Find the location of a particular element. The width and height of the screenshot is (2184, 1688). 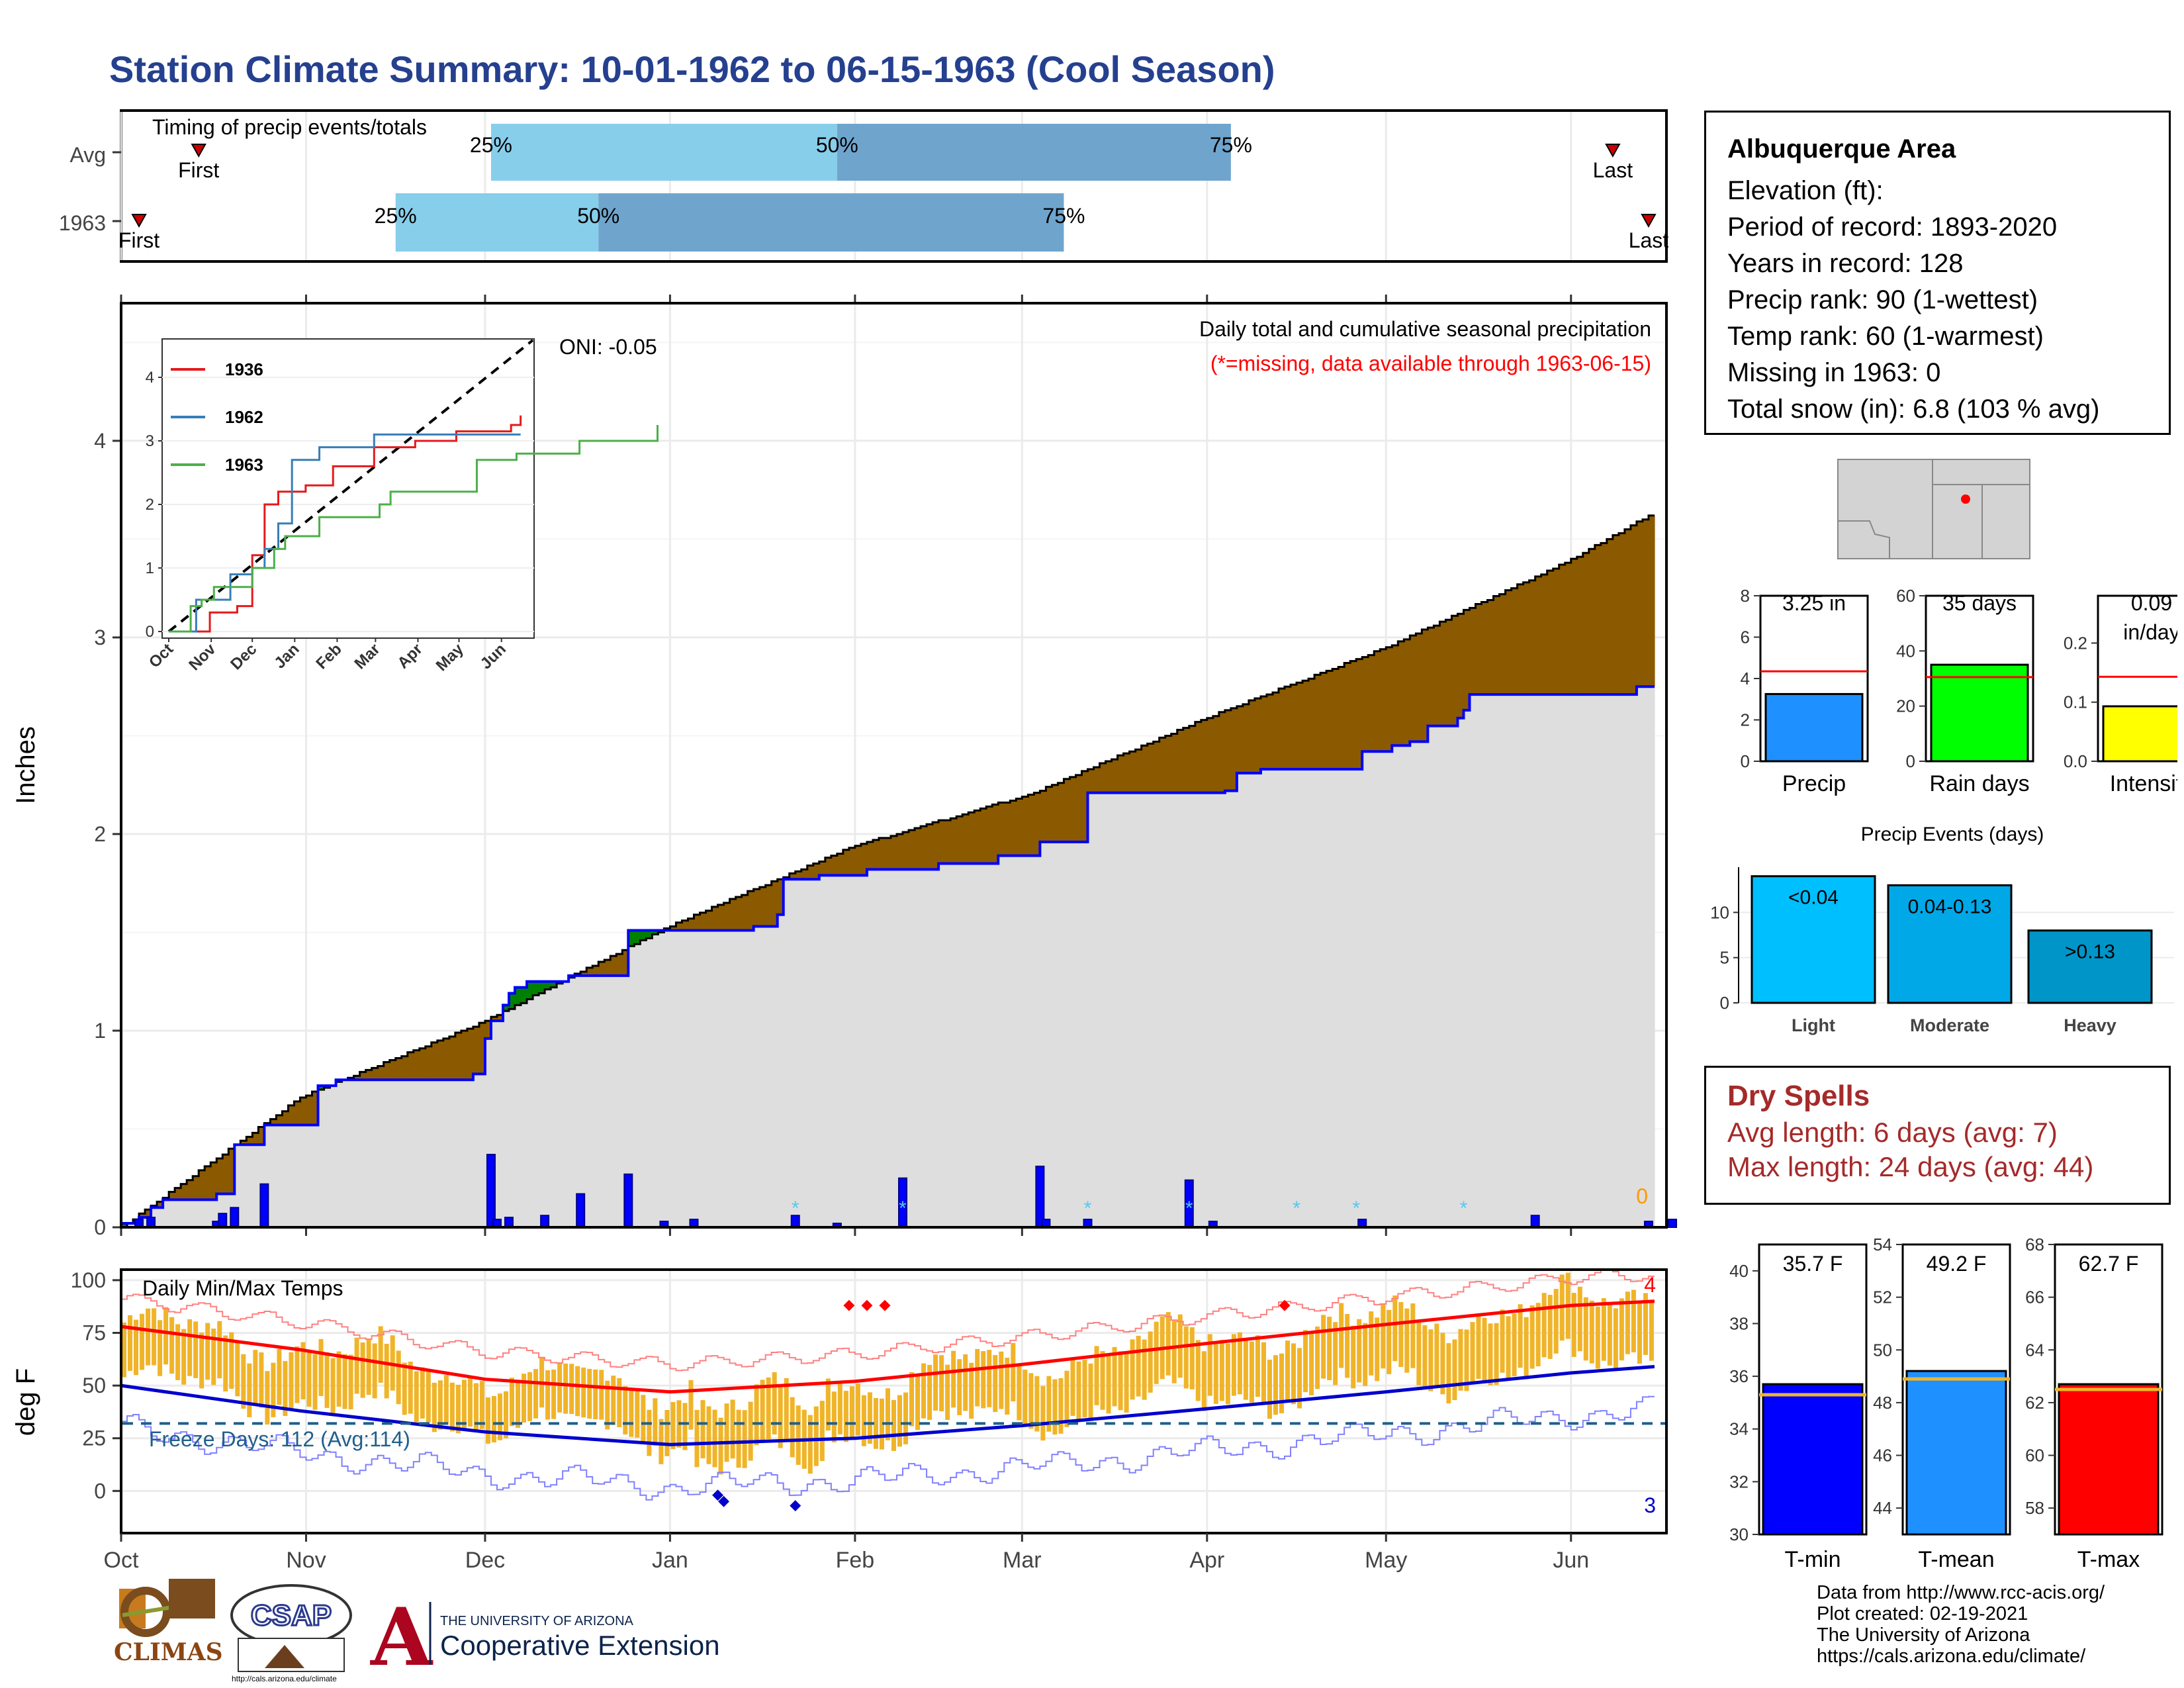

timing-row-1963-label: 1963 is located at coordinates (82, 223).